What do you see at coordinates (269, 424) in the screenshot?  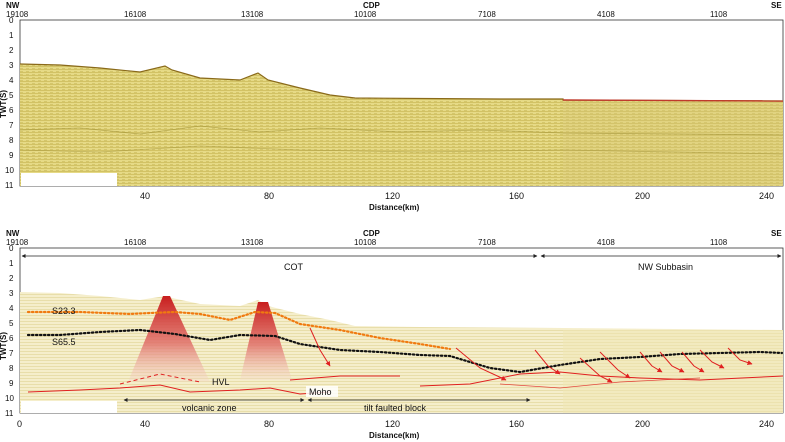 I see `bottom-x-tick: 80` at bounding box center [269, 424].